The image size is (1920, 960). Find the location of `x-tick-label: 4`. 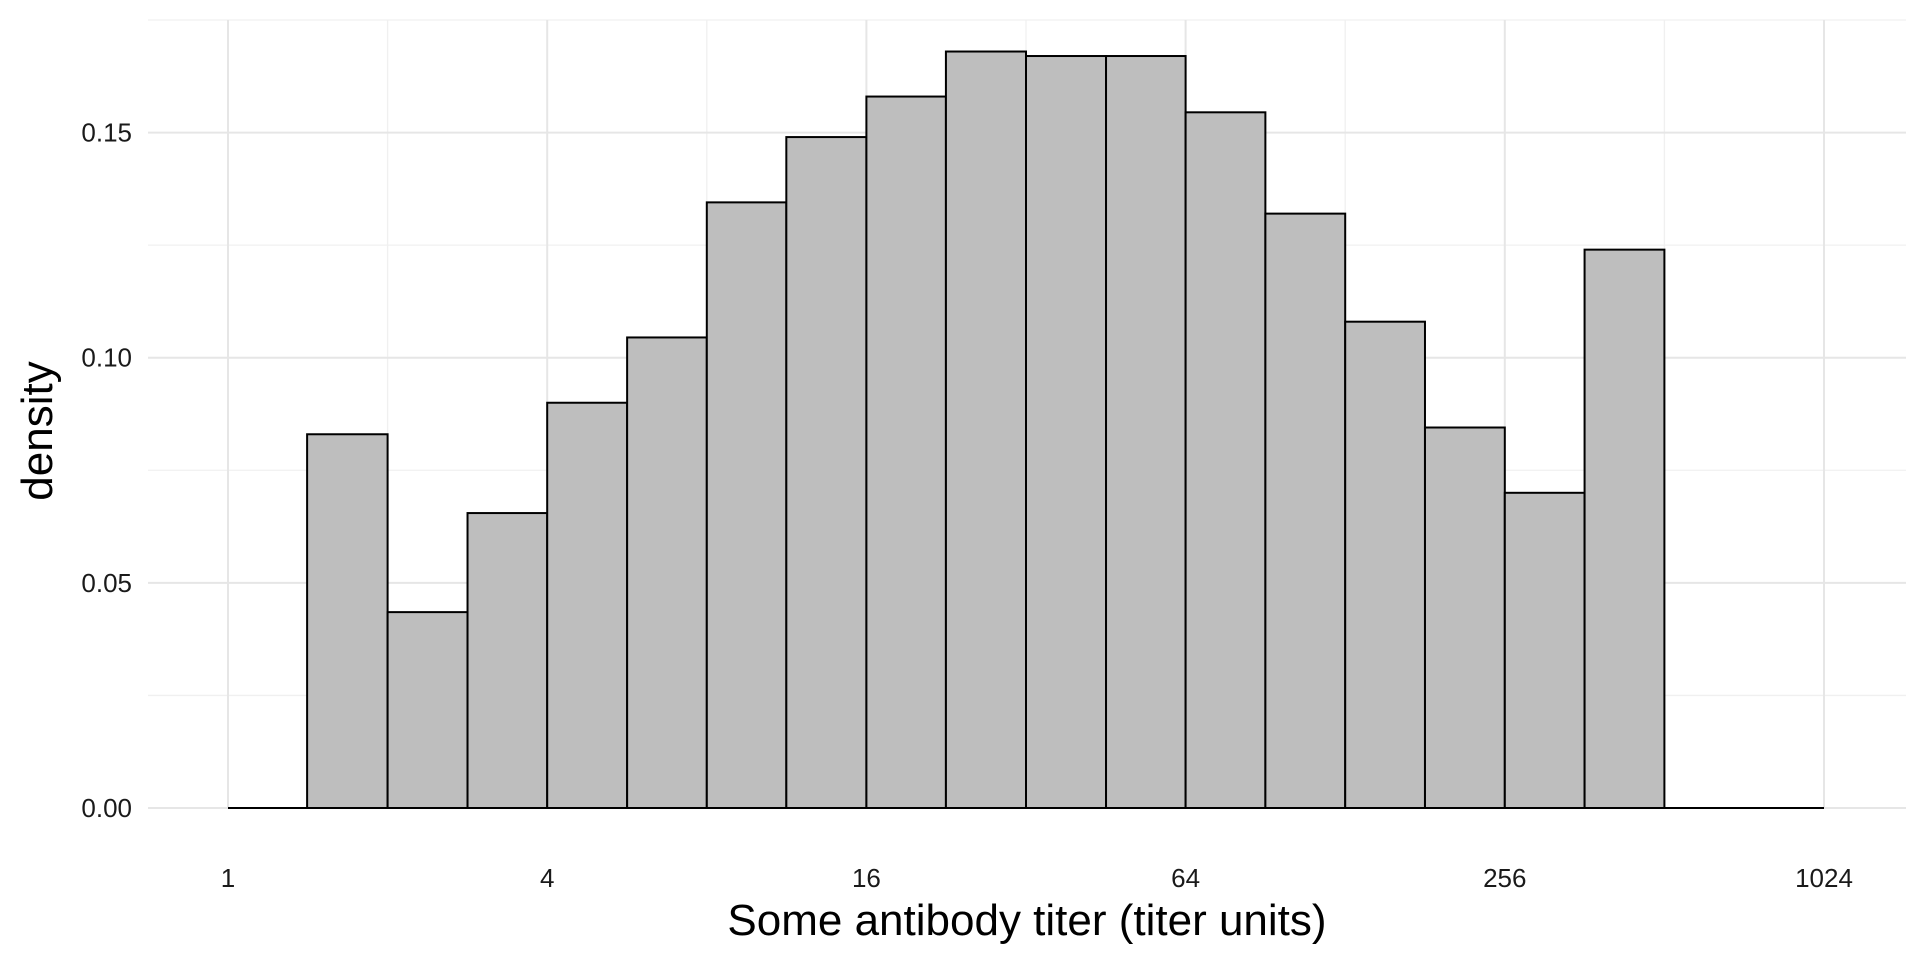

x-tick-label: 4 is located at coordinates (547, 878).